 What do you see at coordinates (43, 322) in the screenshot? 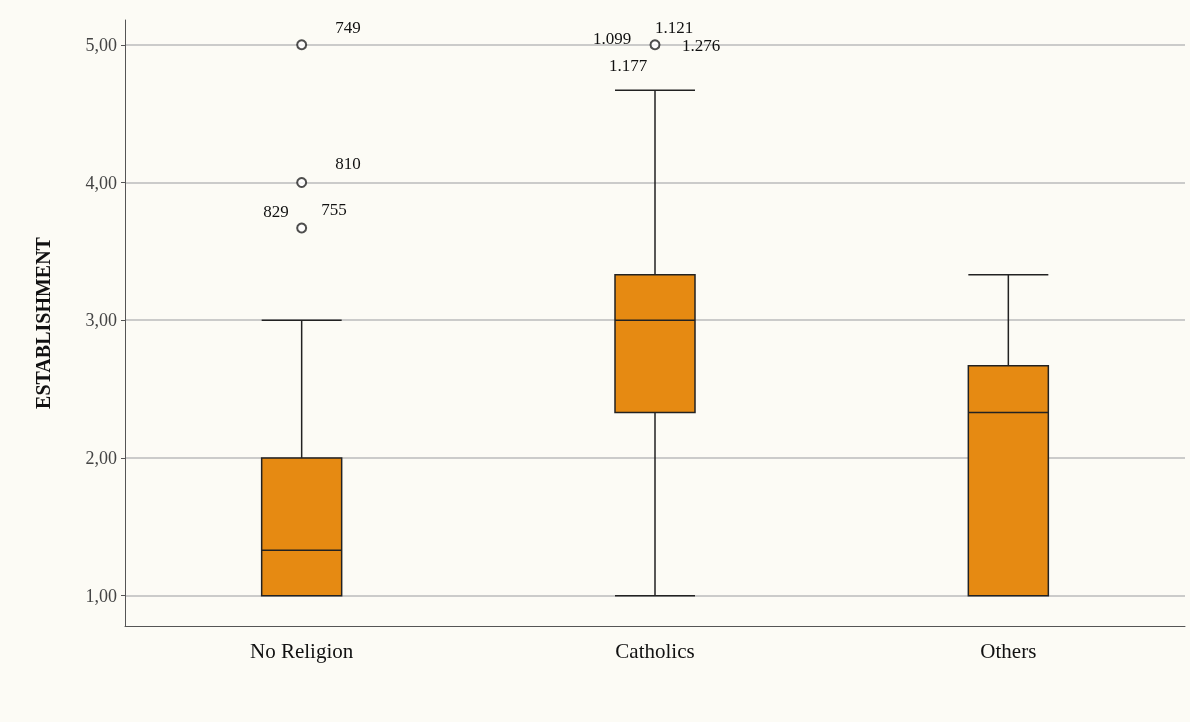
I see `y-axis-title: ESTABLISHMENT` at bounding box center [43, 322].